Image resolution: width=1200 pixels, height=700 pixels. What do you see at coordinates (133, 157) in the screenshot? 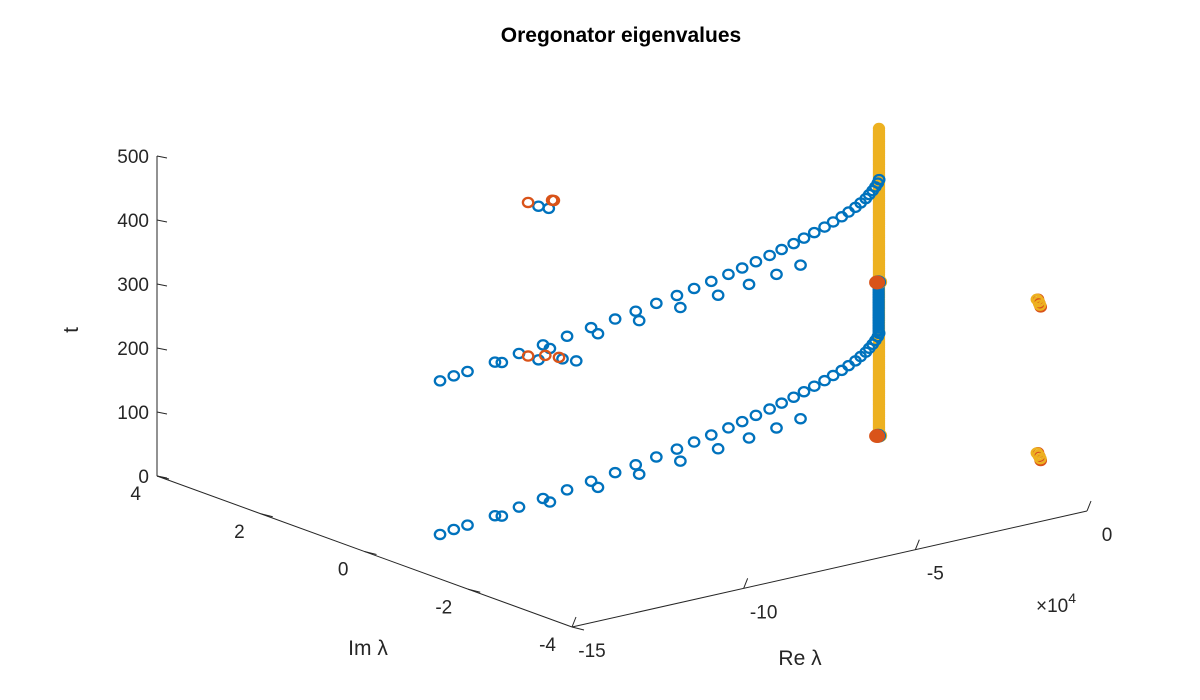
I see `t-tick-label-5: 500` at bounding box center [133, 157].